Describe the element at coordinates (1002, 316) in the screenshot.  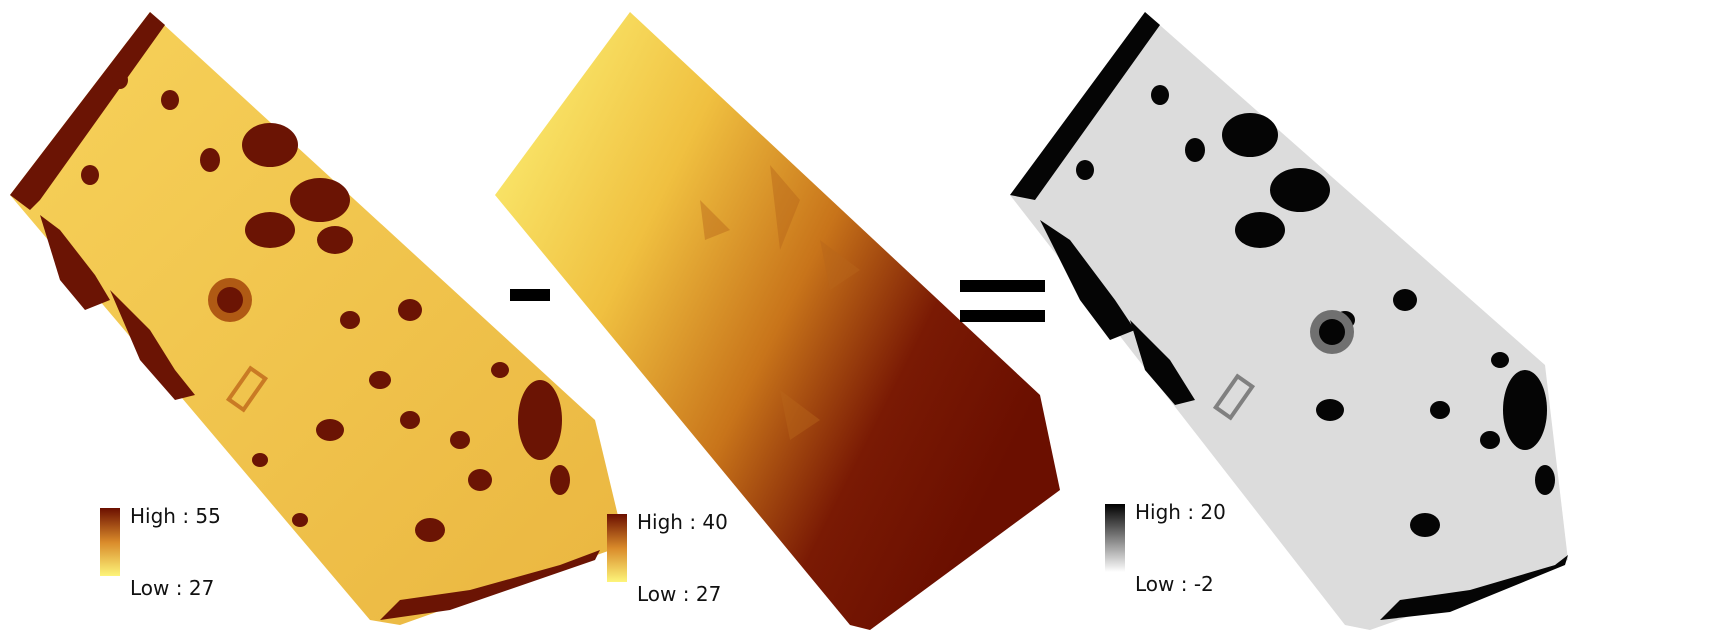
I see `equals-operator-bottom` at that location.